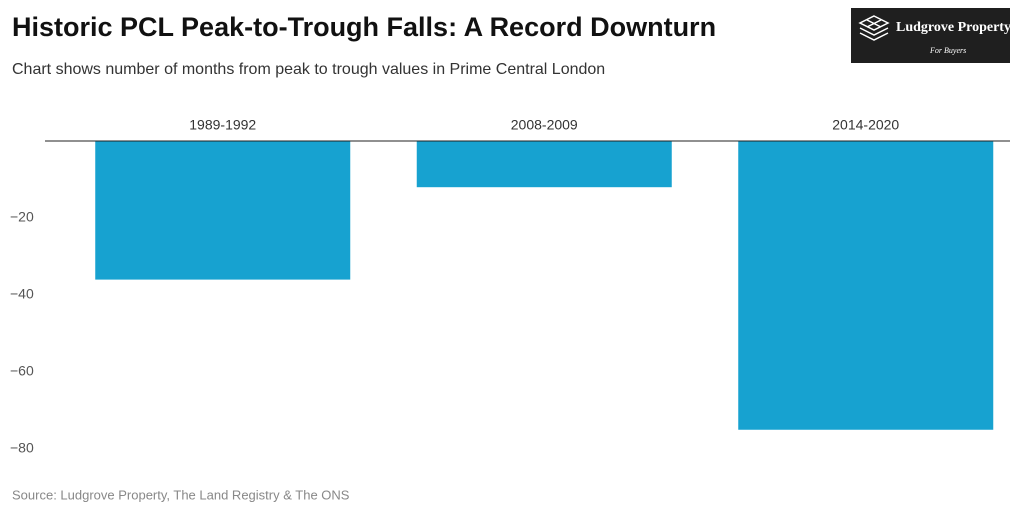 Image resolution: width=1024 pixels, height=528 pixels. What do you see at coordinates (865, 125) in the screenshot?
I see `category-label: 2014-2020` at bounding box center [865, 125].